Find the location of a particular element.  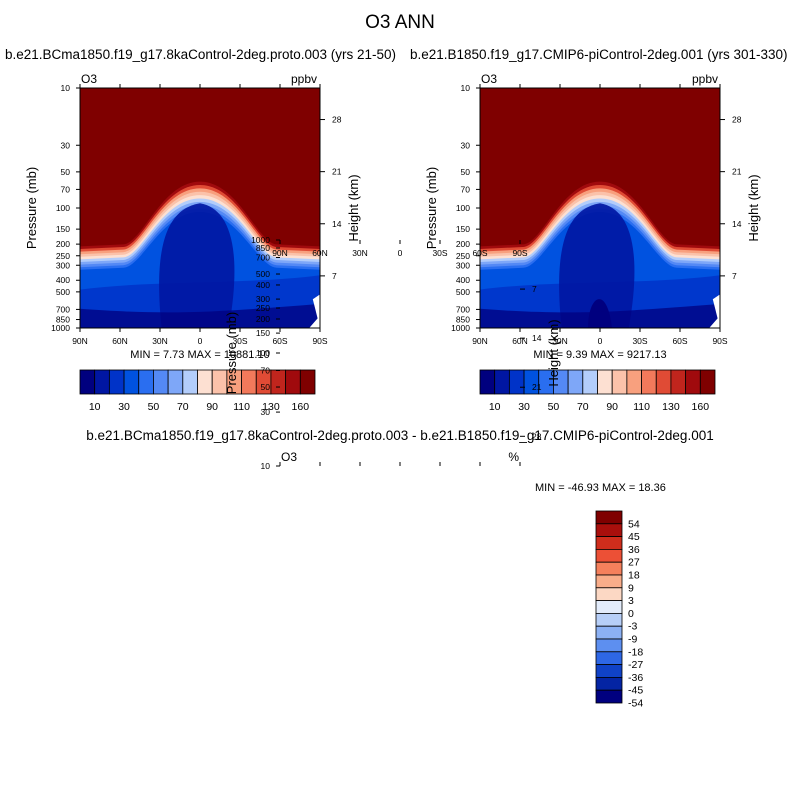

right-ytick-label: 400 is located at coordinates (463, 280).